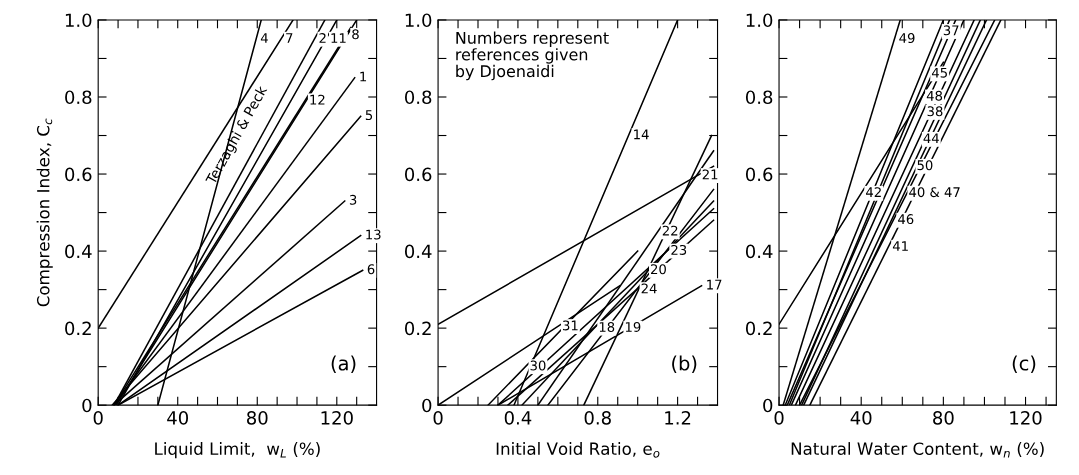 The height and width of the screenshot is (475, 1079). Describe the element at coordinates (237, 450) in the screenshot. I see `x-axis-title: Liquid Limit, w$_{L}$ (%)` at that location.